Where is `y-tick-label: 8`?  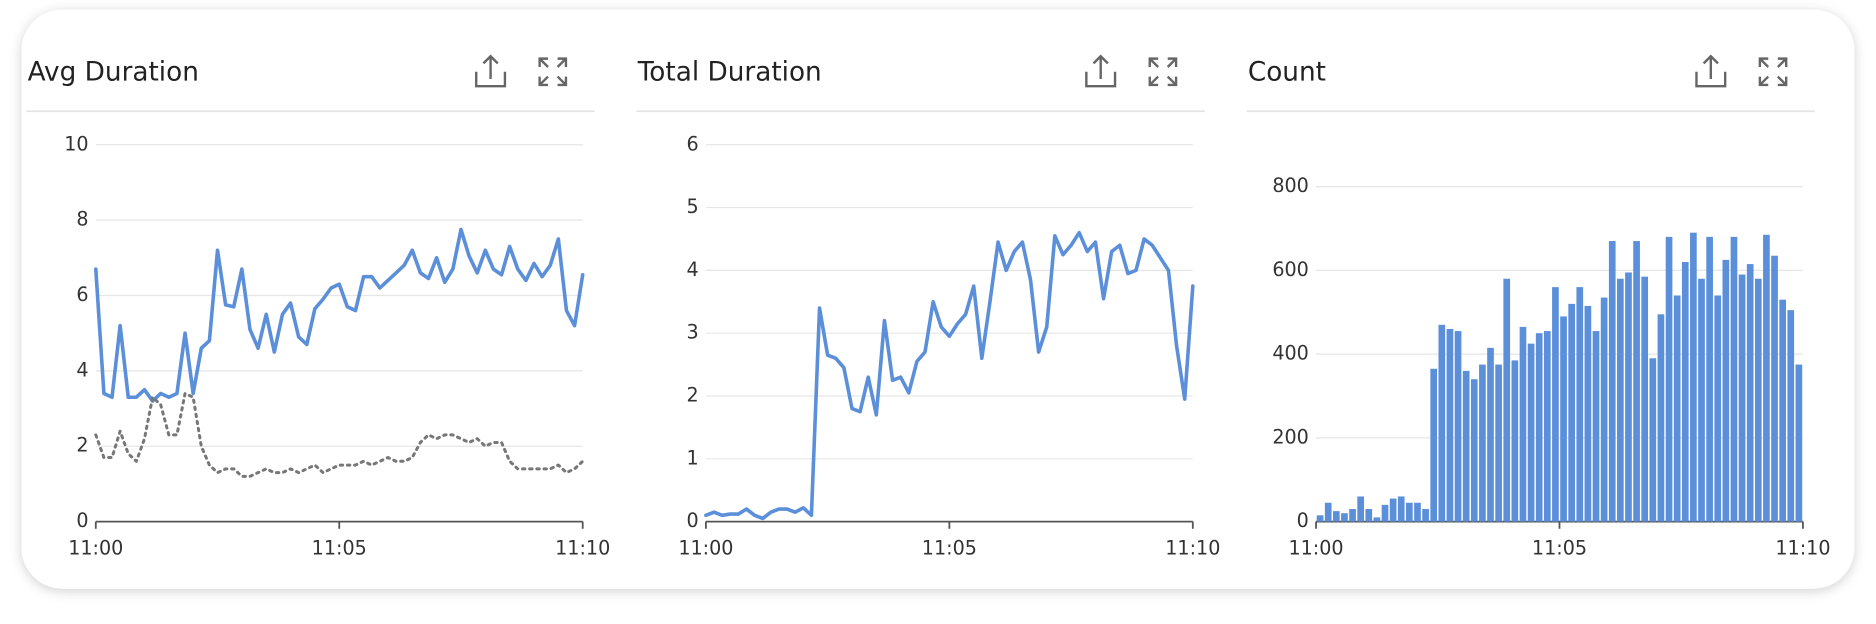
y-tick-label: 8 is located at coordinates (82, 219).